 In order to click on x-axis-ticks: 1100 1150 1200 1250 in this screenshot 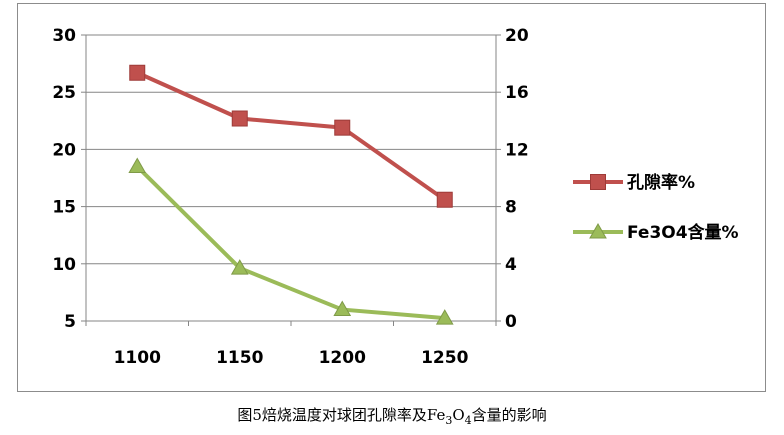, I will do `click(291, 358)`.